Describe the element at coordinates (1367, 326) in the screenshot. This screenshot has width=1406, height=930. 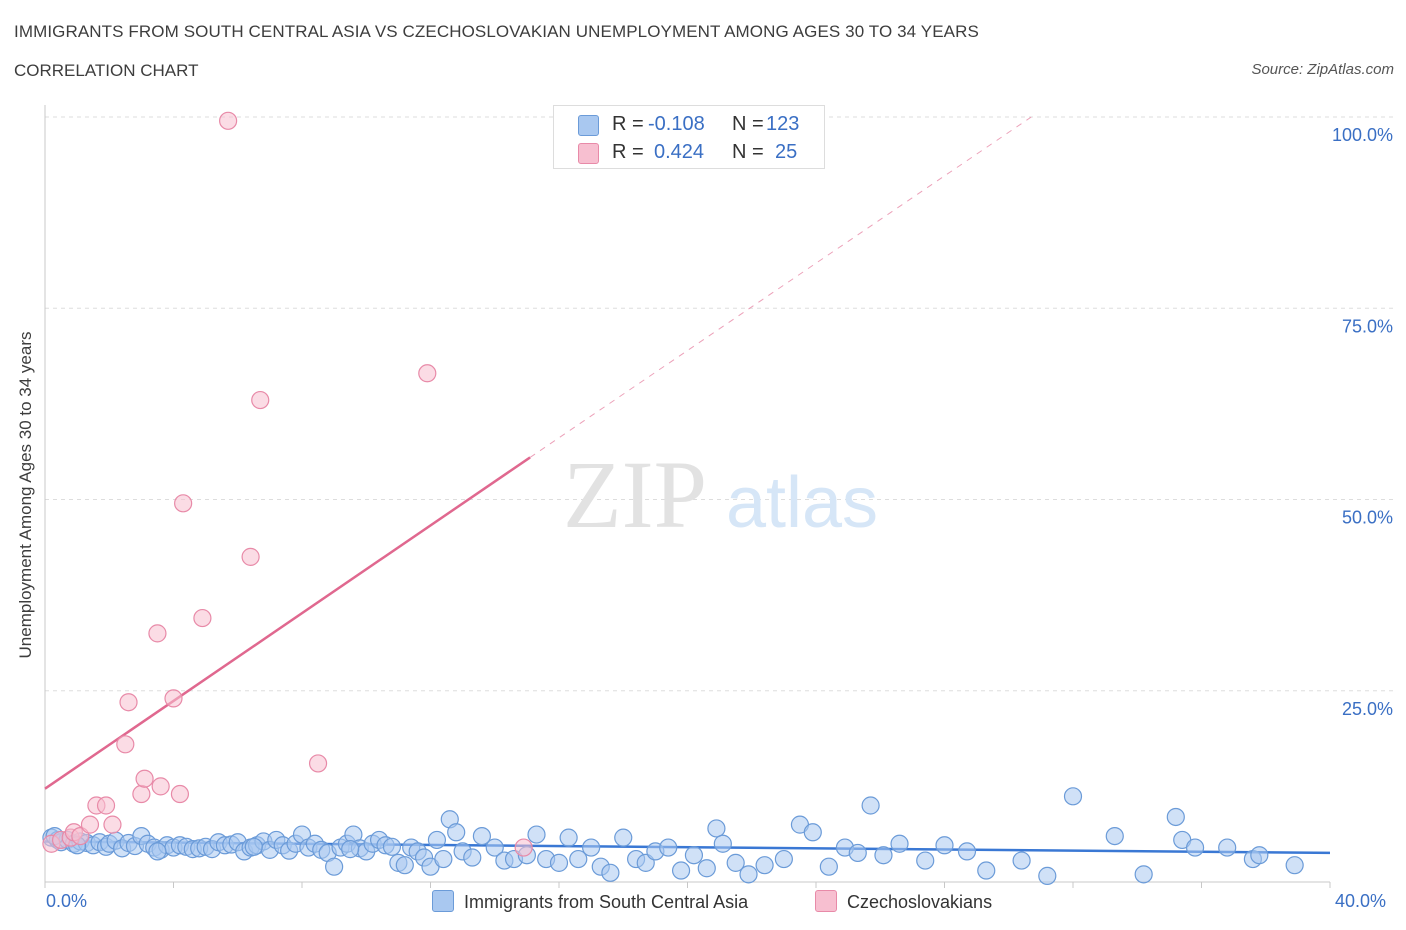
I see `y-tick-label: 75.0%` at that location.